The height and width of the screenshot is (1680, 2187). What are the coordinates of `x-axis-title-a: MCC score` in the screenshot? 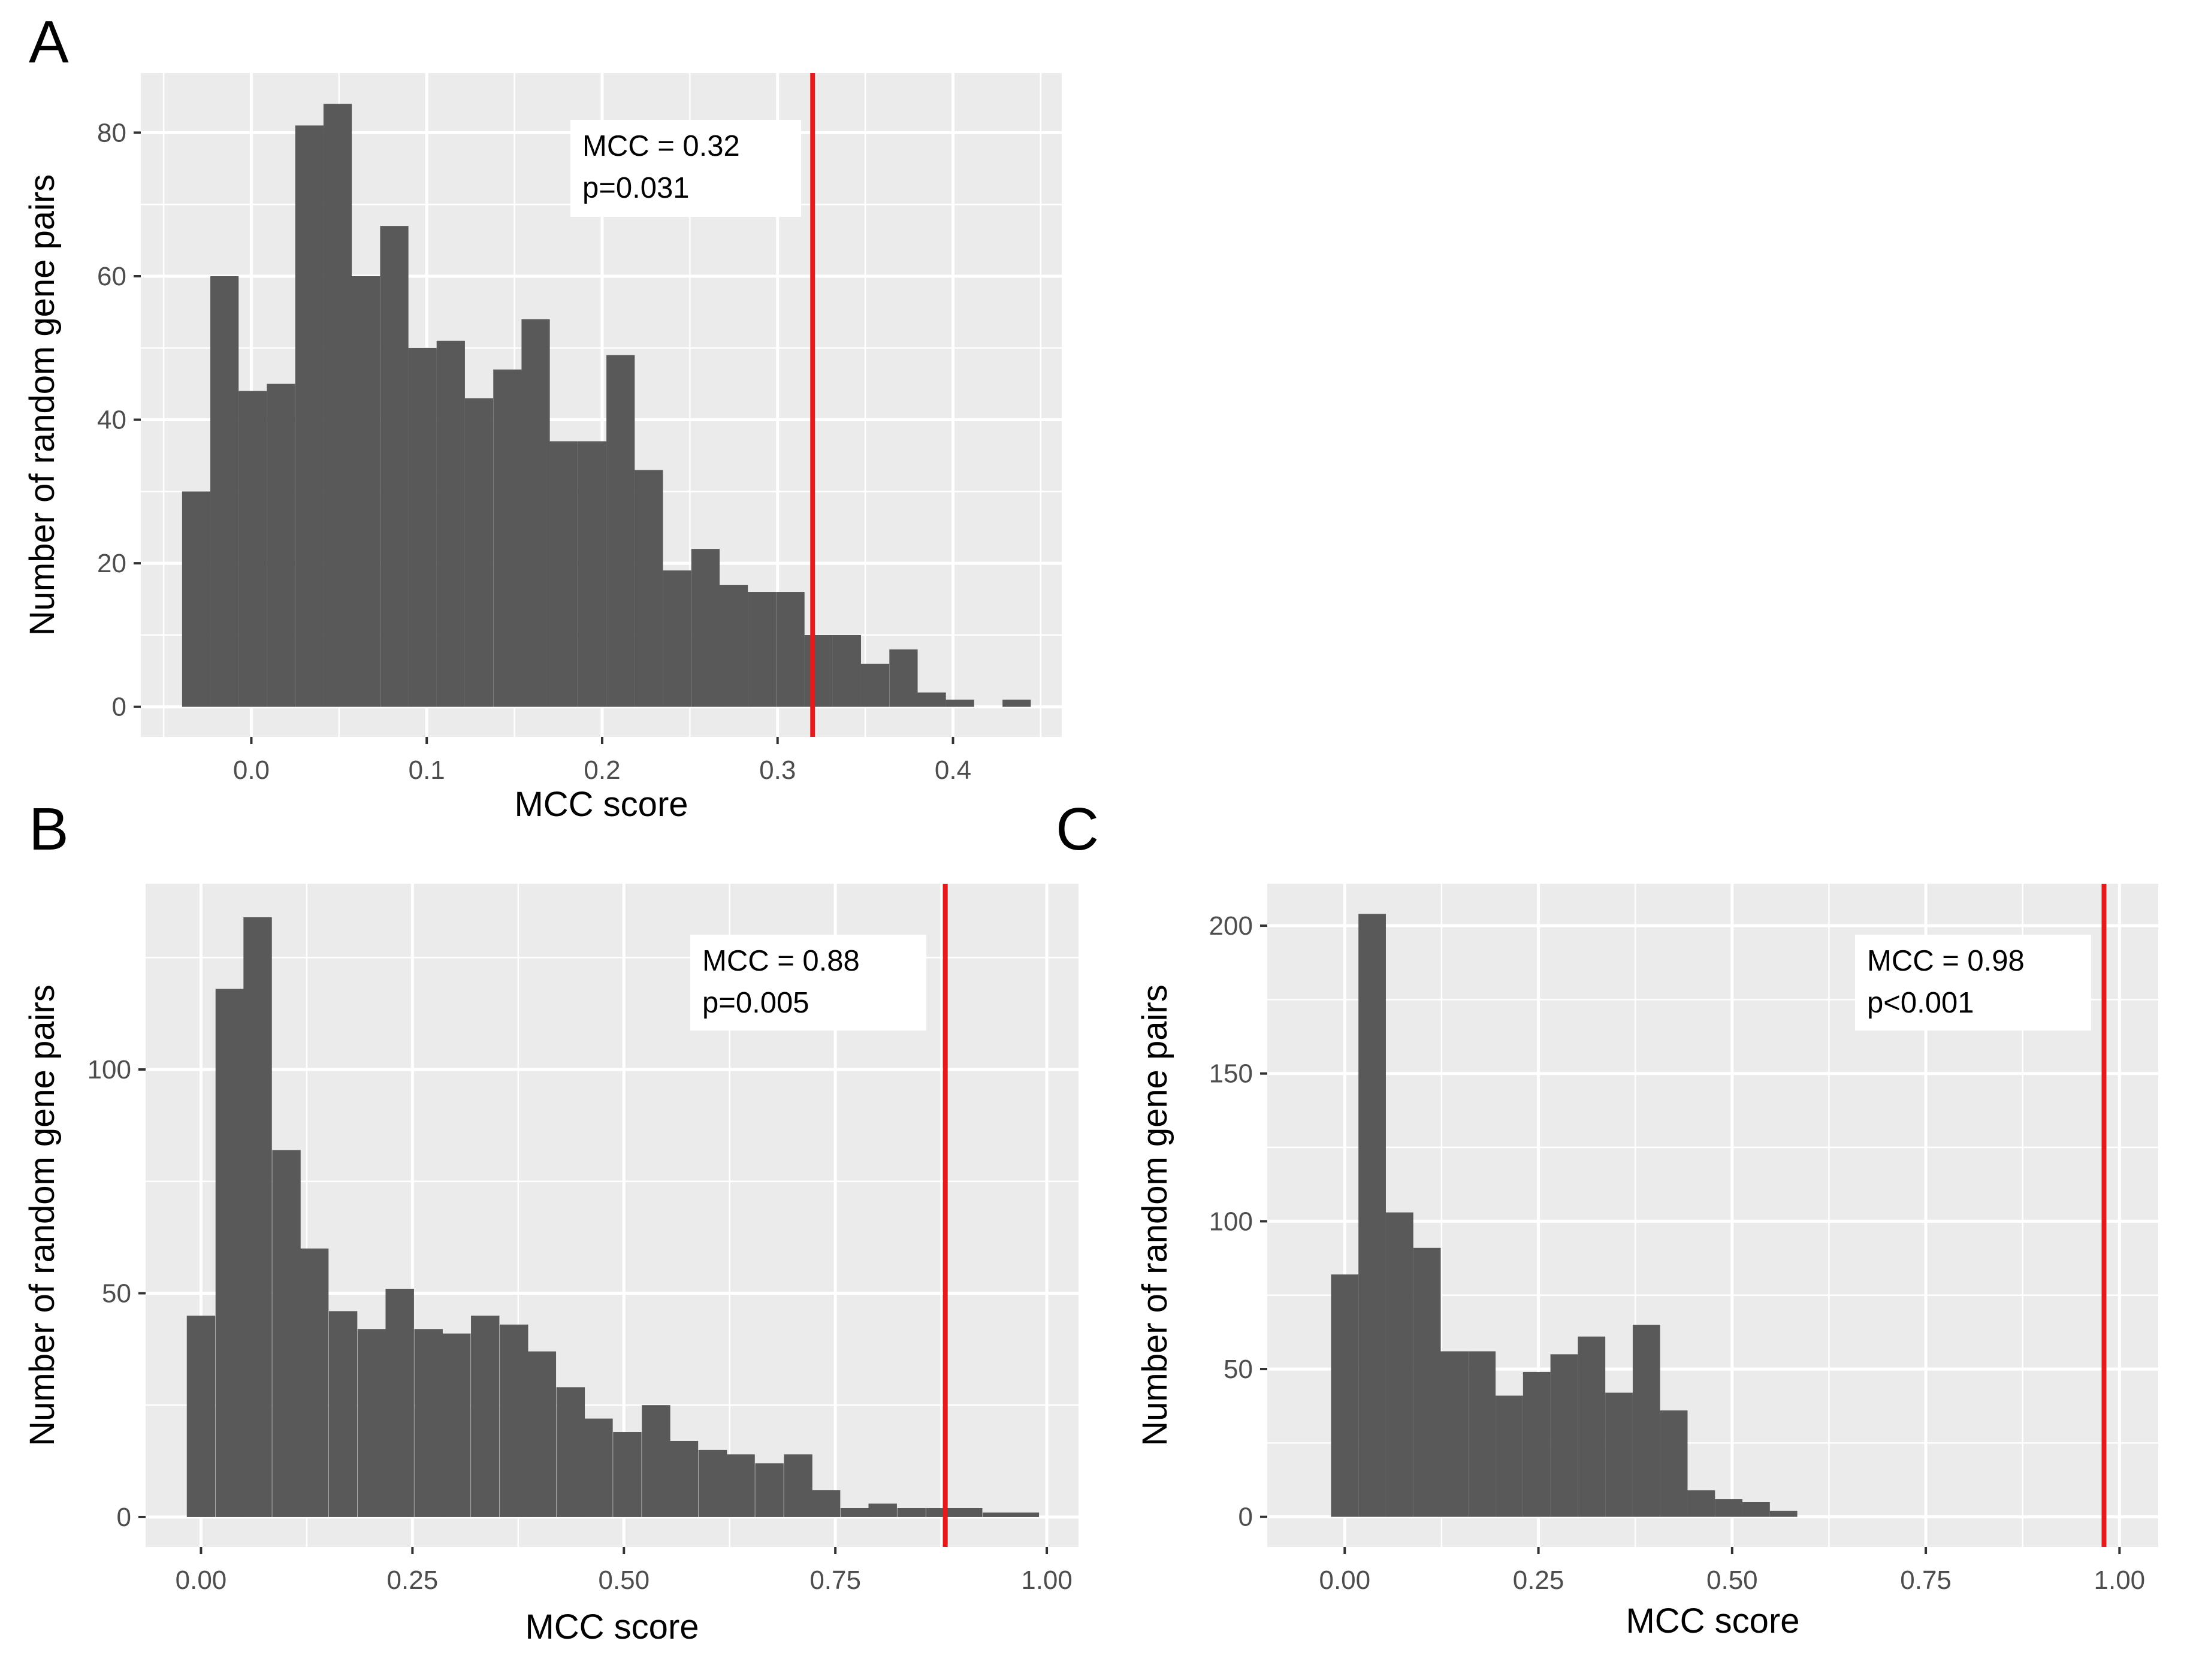 It's located at (601, 805).